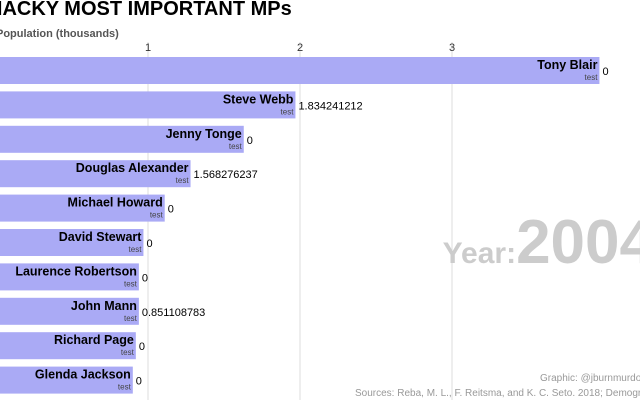  Describe the element at coordinates (578, 242) in the screenshot. I see `year-value: 2004` at that location.